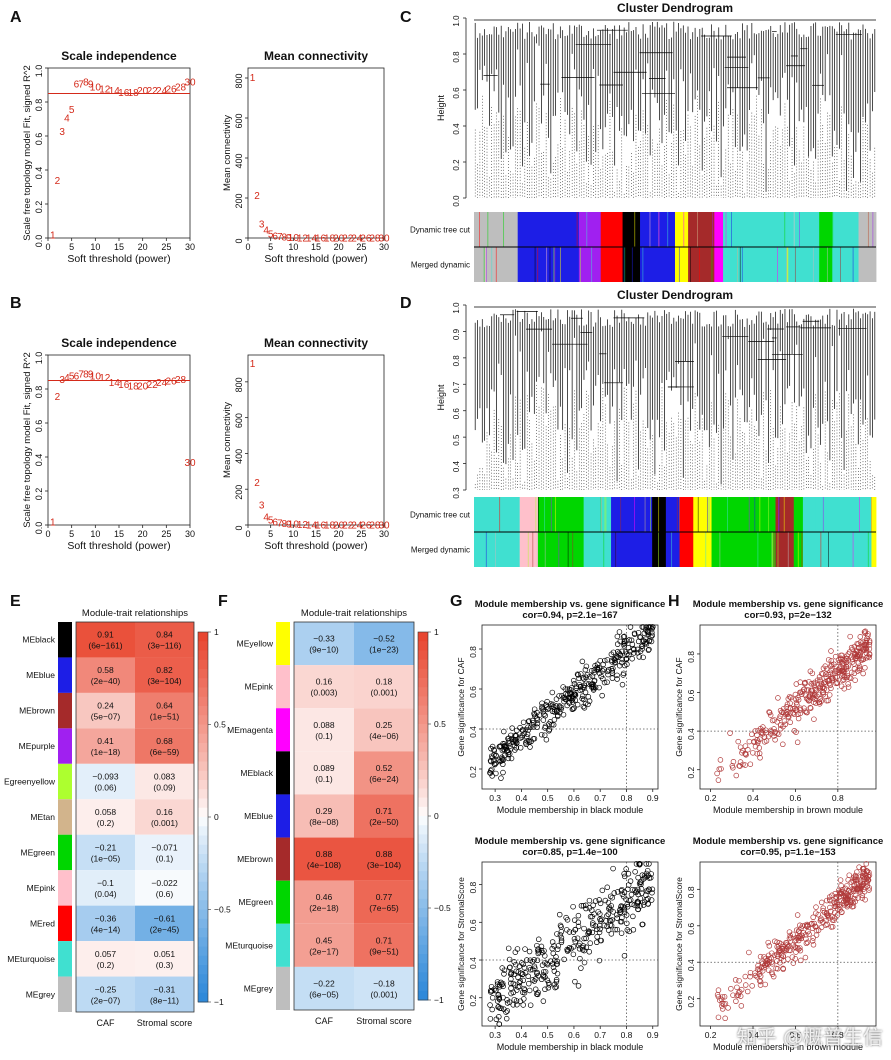  I want to click on module-segment-magenta, so click(719, 264).